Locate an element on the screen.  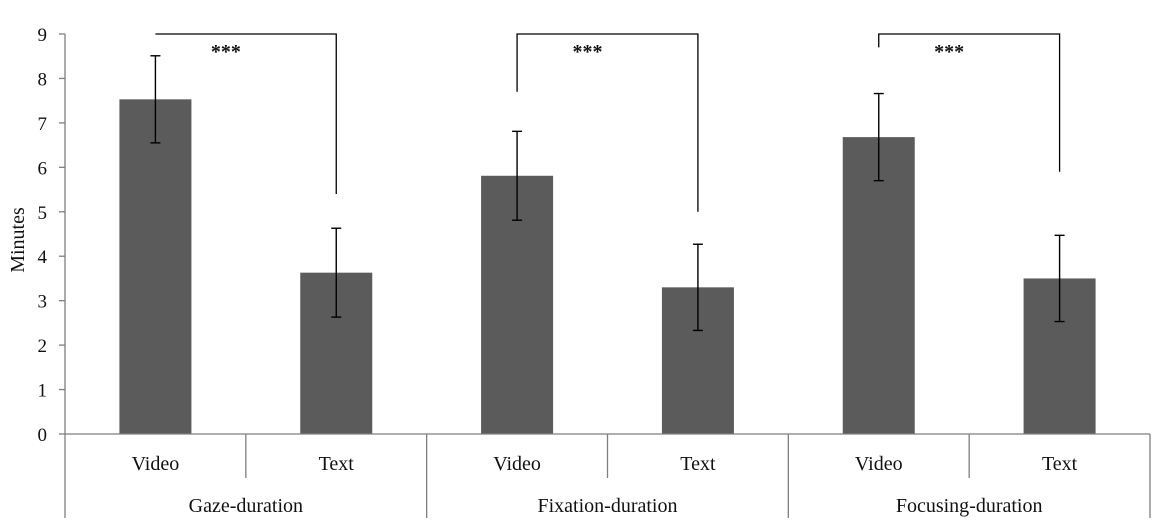
group-label: Fixation-duration is located at coordinates (608, 506).